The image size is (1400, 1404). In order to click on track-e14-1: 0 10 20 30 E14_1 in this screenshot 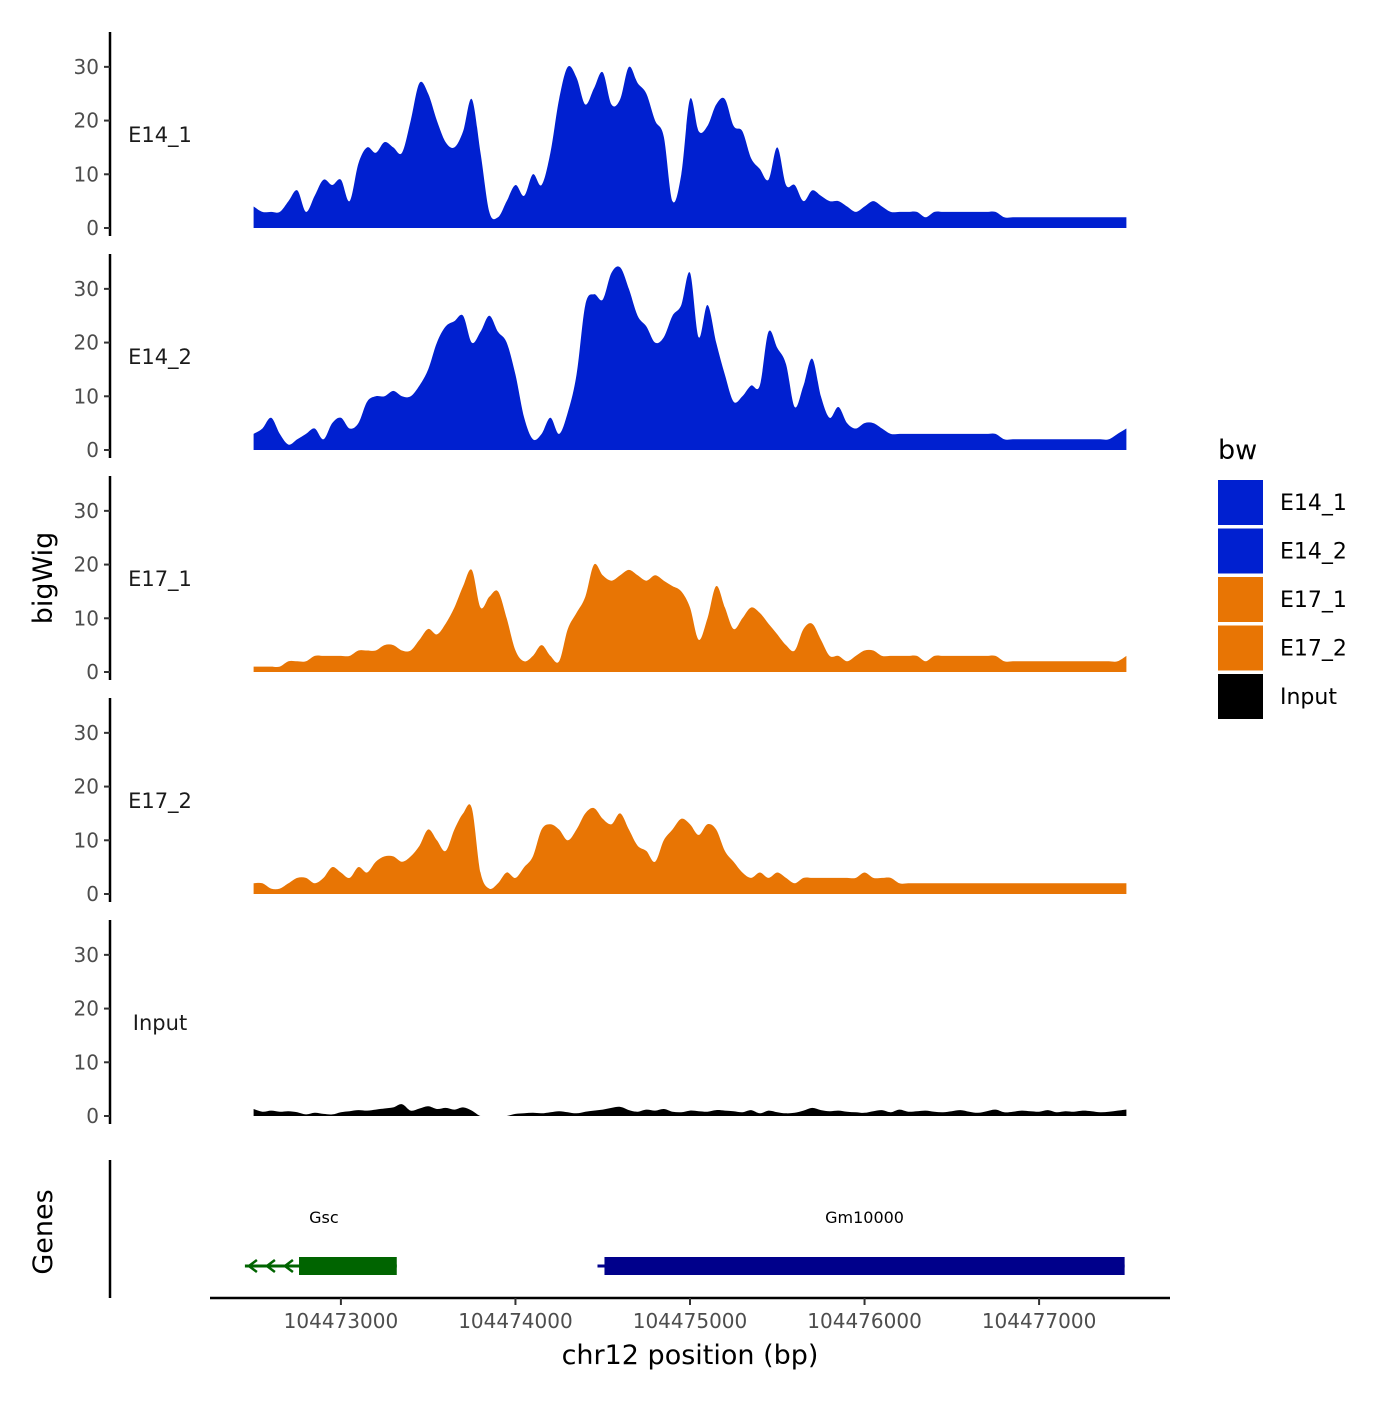, I will do `click(600, 136)`.